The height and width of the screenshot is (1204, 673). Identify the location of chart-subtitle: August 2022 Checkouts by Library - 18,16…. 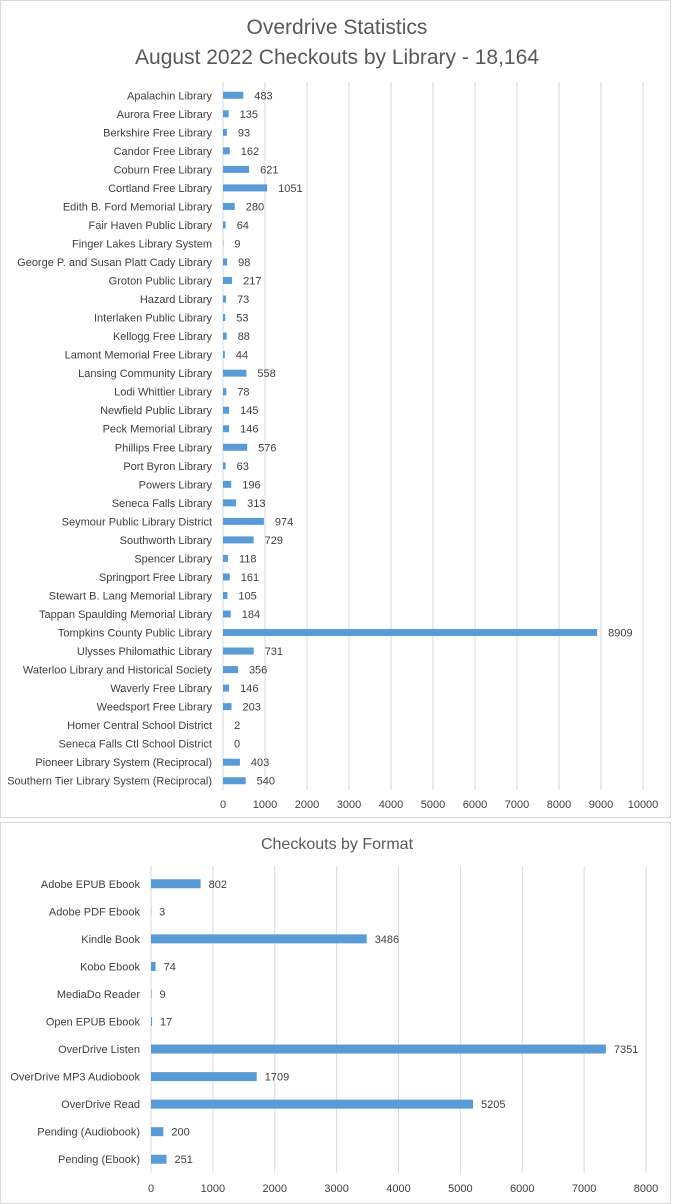
(337, 57).